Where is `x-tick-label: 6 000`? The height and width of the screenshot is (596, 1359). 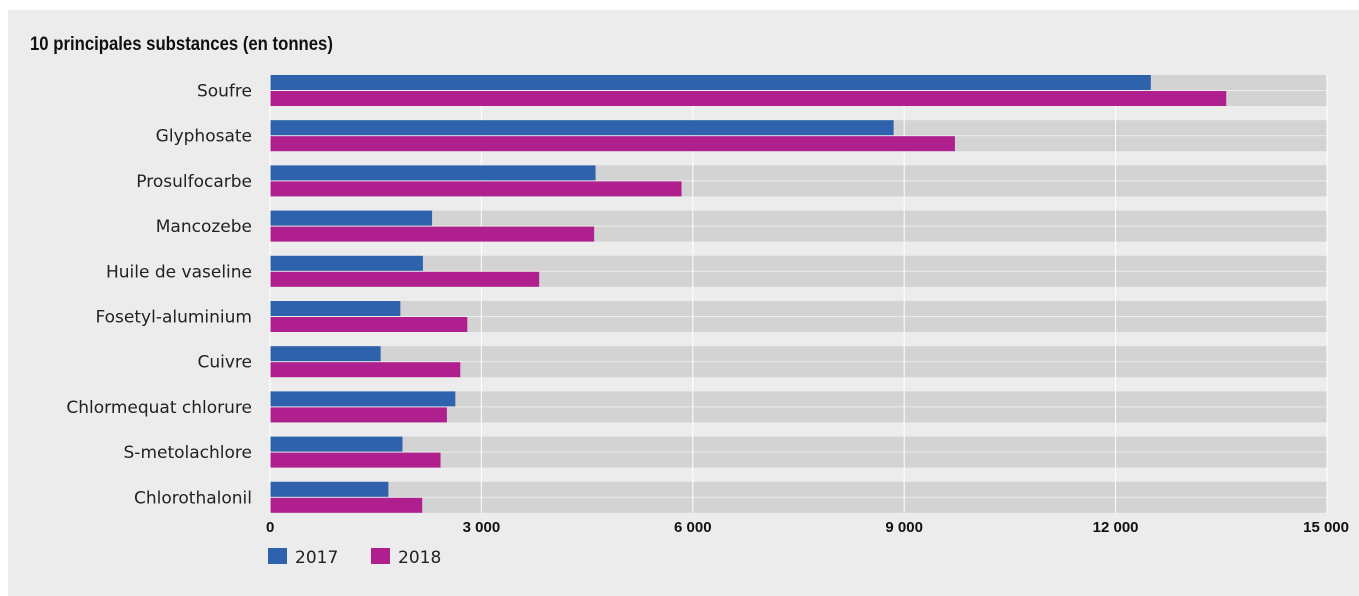 x-tick-label: 6 000 is located at coordinates (693, 527).